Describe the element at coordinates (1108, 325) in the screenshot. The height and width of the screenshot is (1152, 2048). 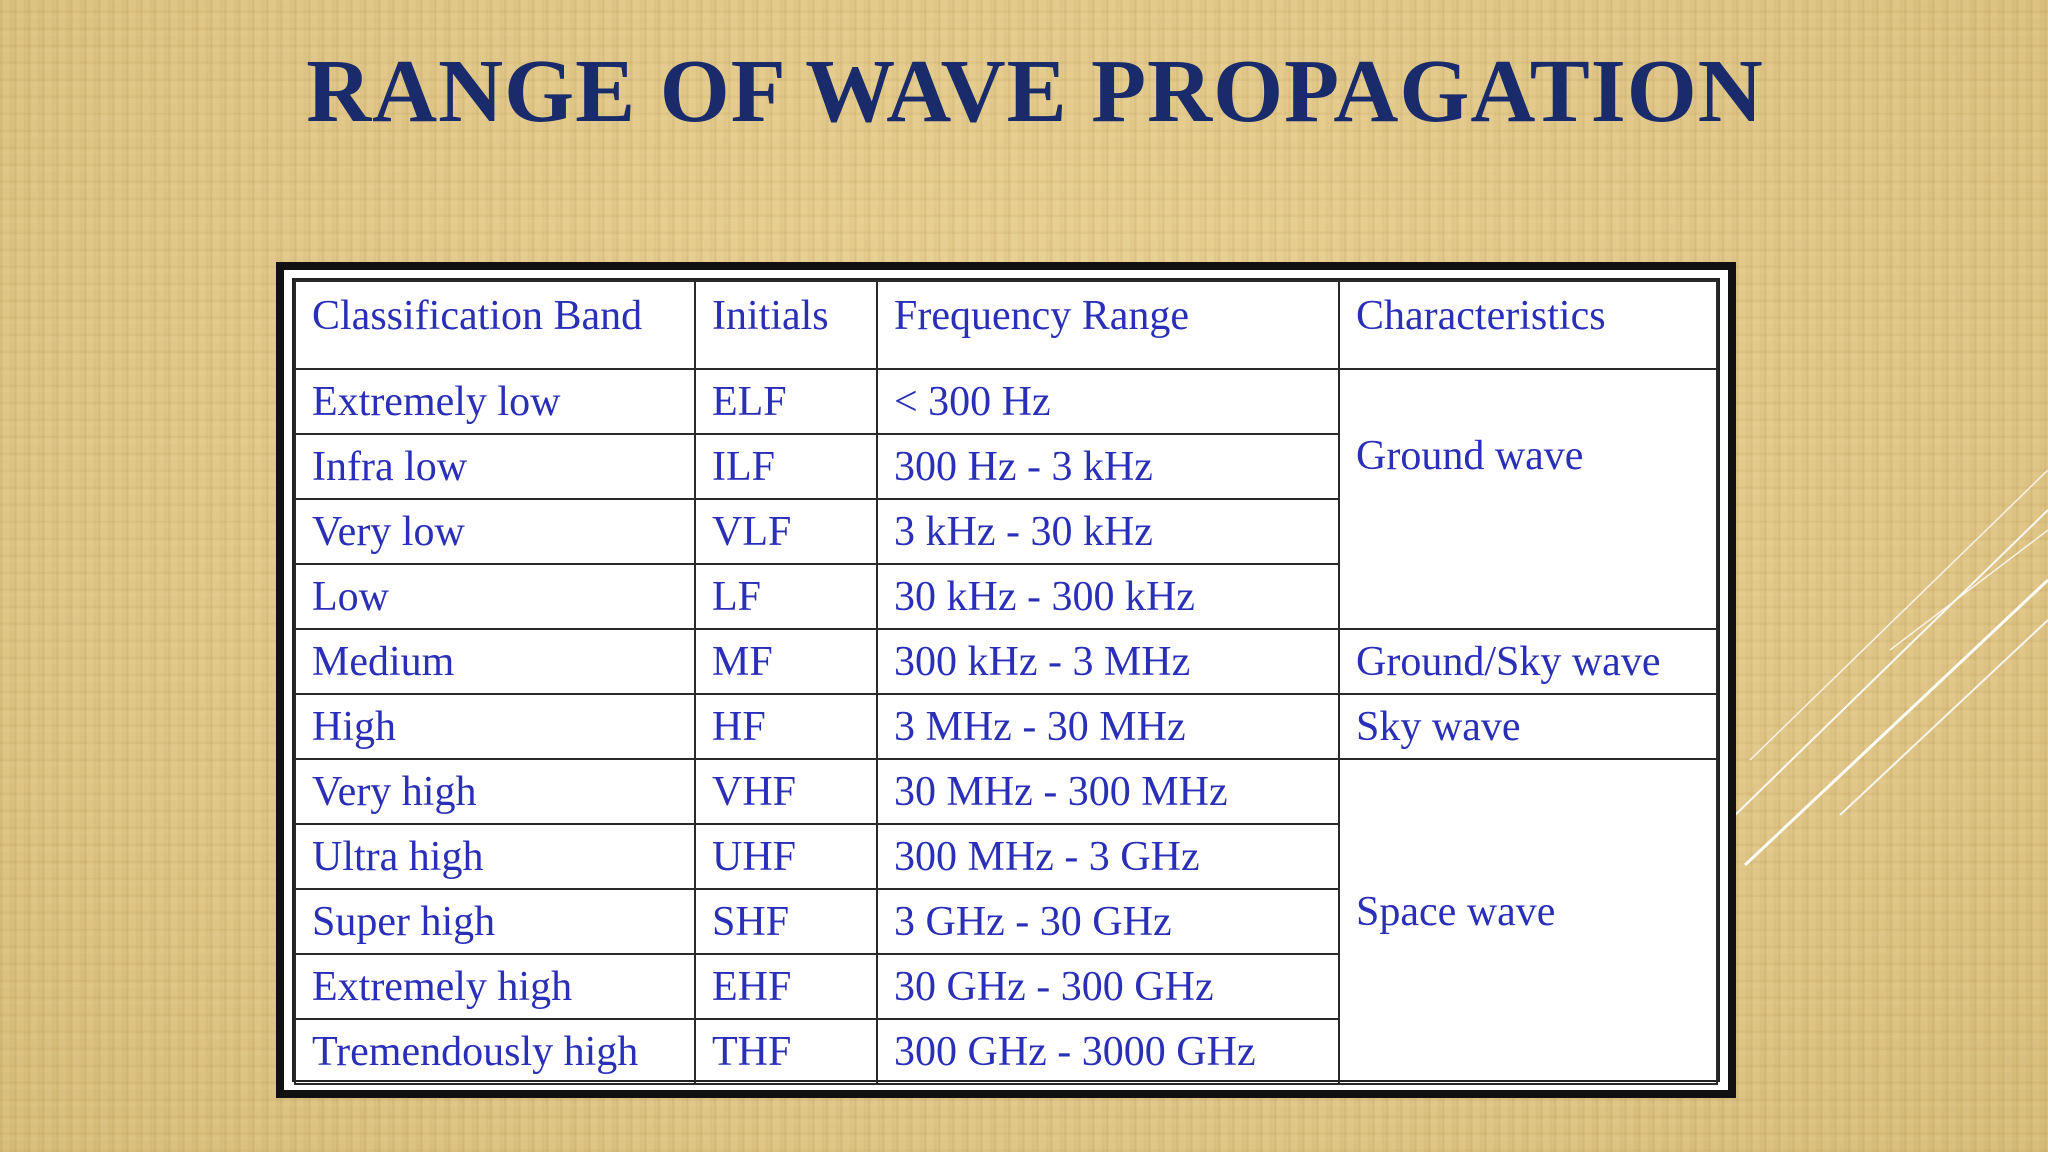
I see `header-frequency-range: Frequency Range` at that location.